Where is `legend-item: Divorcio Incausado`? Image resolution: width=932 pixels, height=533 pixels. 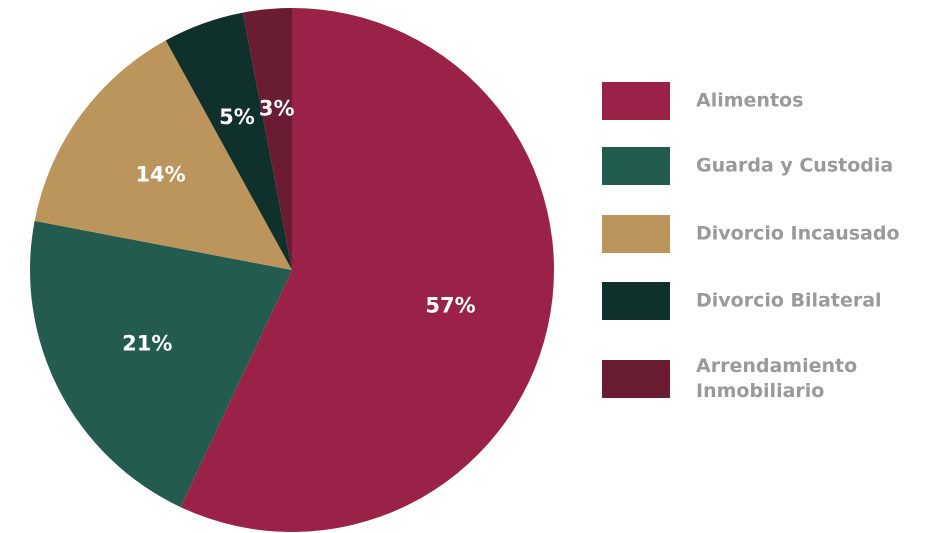 legend-item: Divorcio Incausado is located at coordinates (762, 234).